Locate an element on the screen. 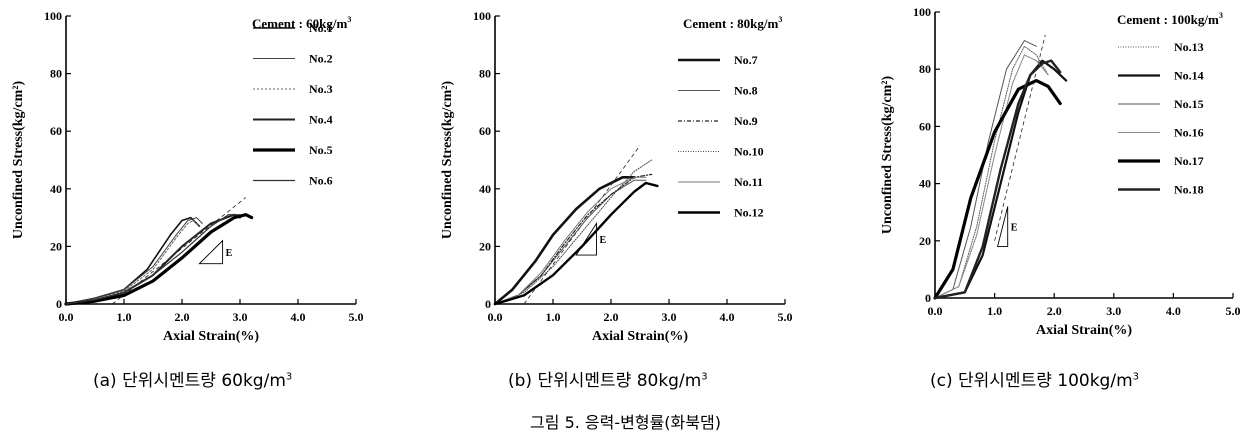 Image resolution: width=1251 pixels, height=437 pixels. series-line-no18 is located at coordinates (997, 179).